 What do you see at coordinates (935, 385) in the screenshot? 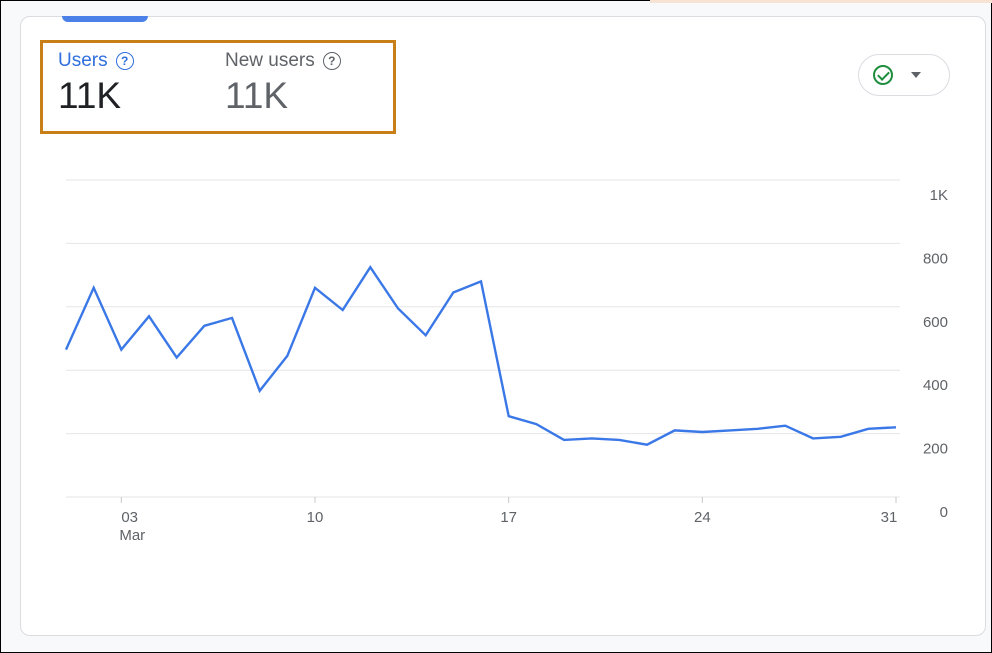
I see `y-tick-label: 400` at bounding box center [935, 385].